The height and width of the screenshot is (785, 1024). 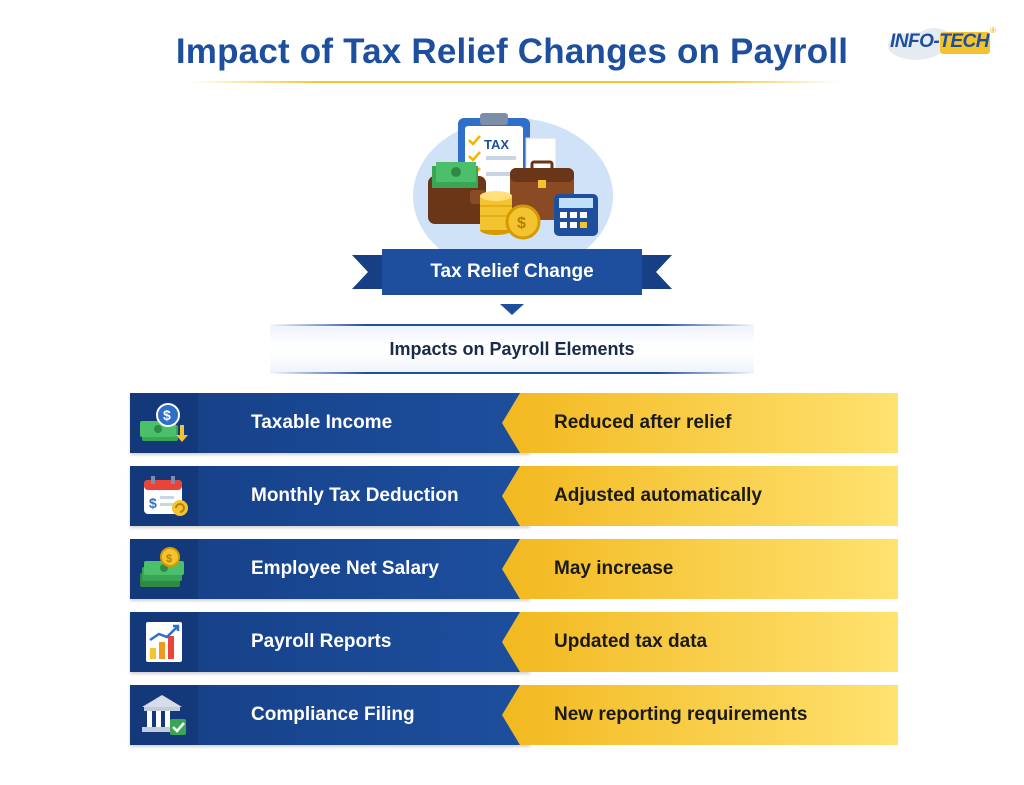 I want to click on tax-hero-illustration: TAX $, so click(x=513, y=192).